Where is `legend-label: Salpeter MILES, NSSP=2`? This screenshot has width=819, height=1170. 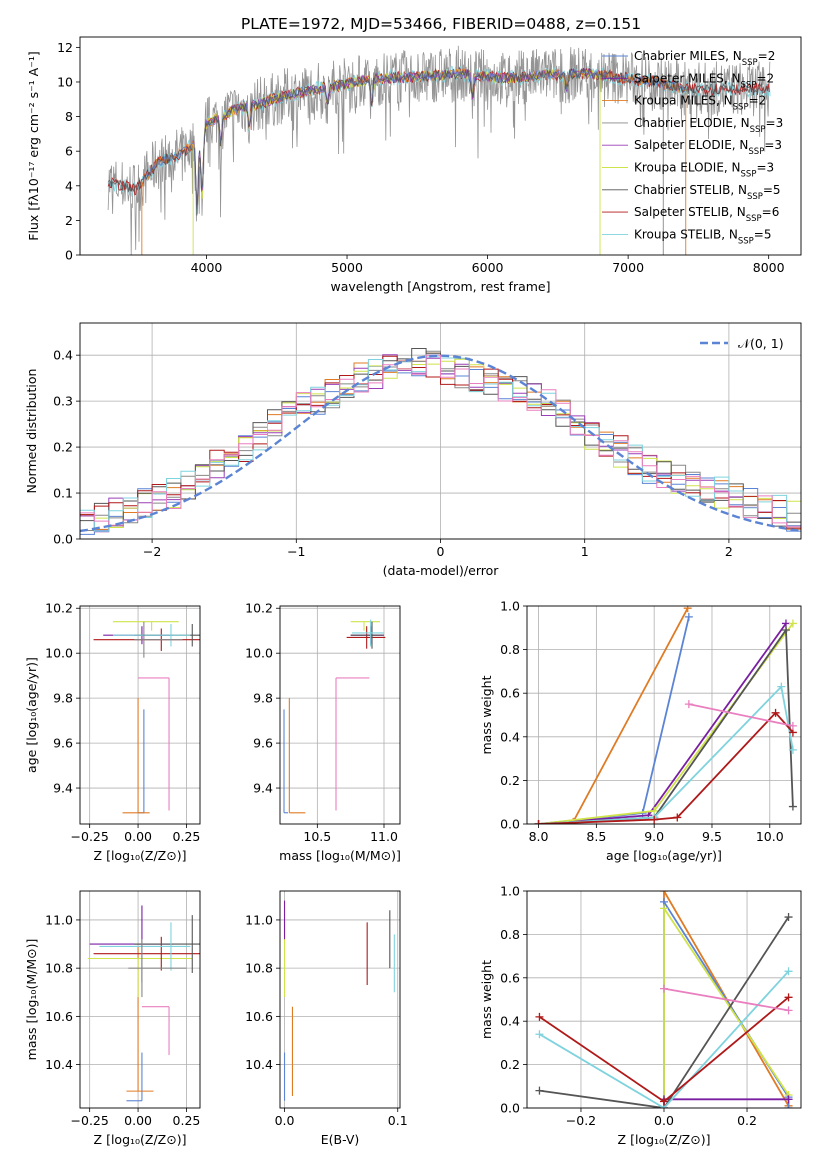 legend-label: Salpeter MILES, NSSP=2 is located at coordinates (704, 80).